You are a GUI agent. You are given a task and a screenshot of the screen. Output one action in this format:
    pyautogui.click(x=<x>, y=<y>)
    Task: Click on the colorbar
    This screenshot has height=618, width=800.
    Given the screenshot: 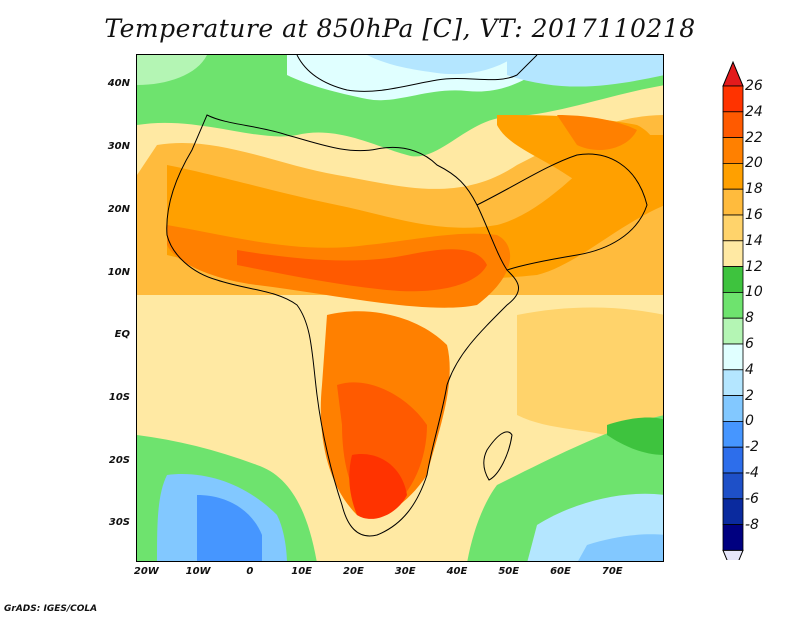 What is the action you would take?
    pyautogui.click(x=733, y=310)
    